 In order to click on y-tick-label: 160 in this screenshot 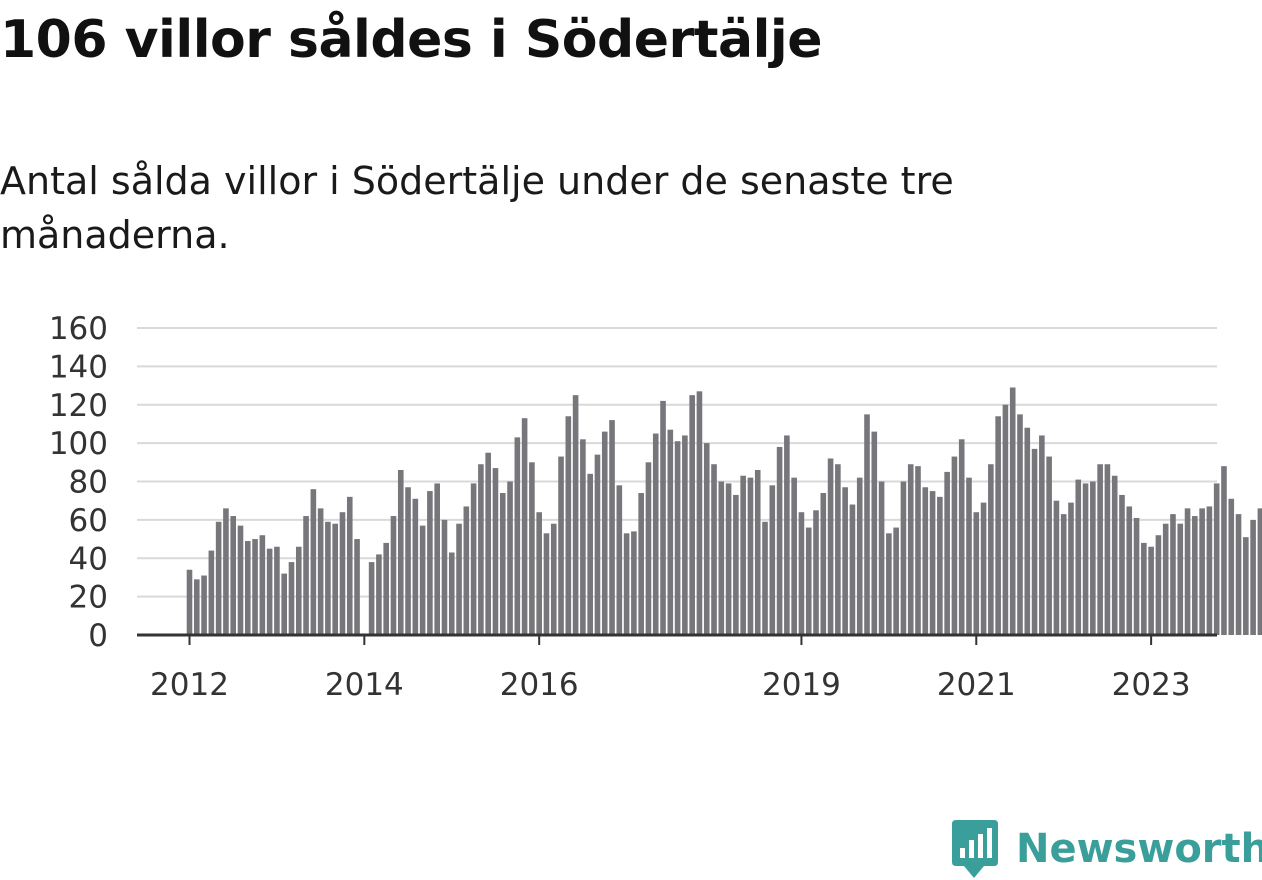, I will do `click(78, 329)`.